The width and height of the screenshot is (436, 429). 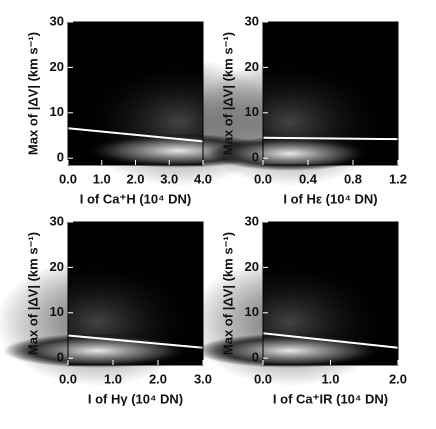 What do you see at coordinates (290, 153) in the screenshot?
I see `density-core` at bounding box center [290, 153].